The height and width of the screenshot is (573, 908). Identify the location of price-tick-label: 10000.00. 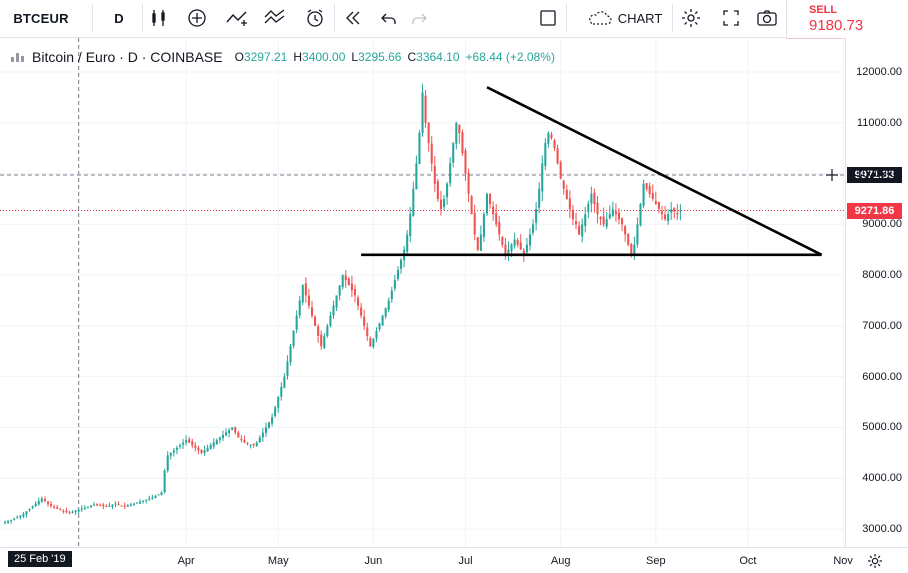
(879, 173).